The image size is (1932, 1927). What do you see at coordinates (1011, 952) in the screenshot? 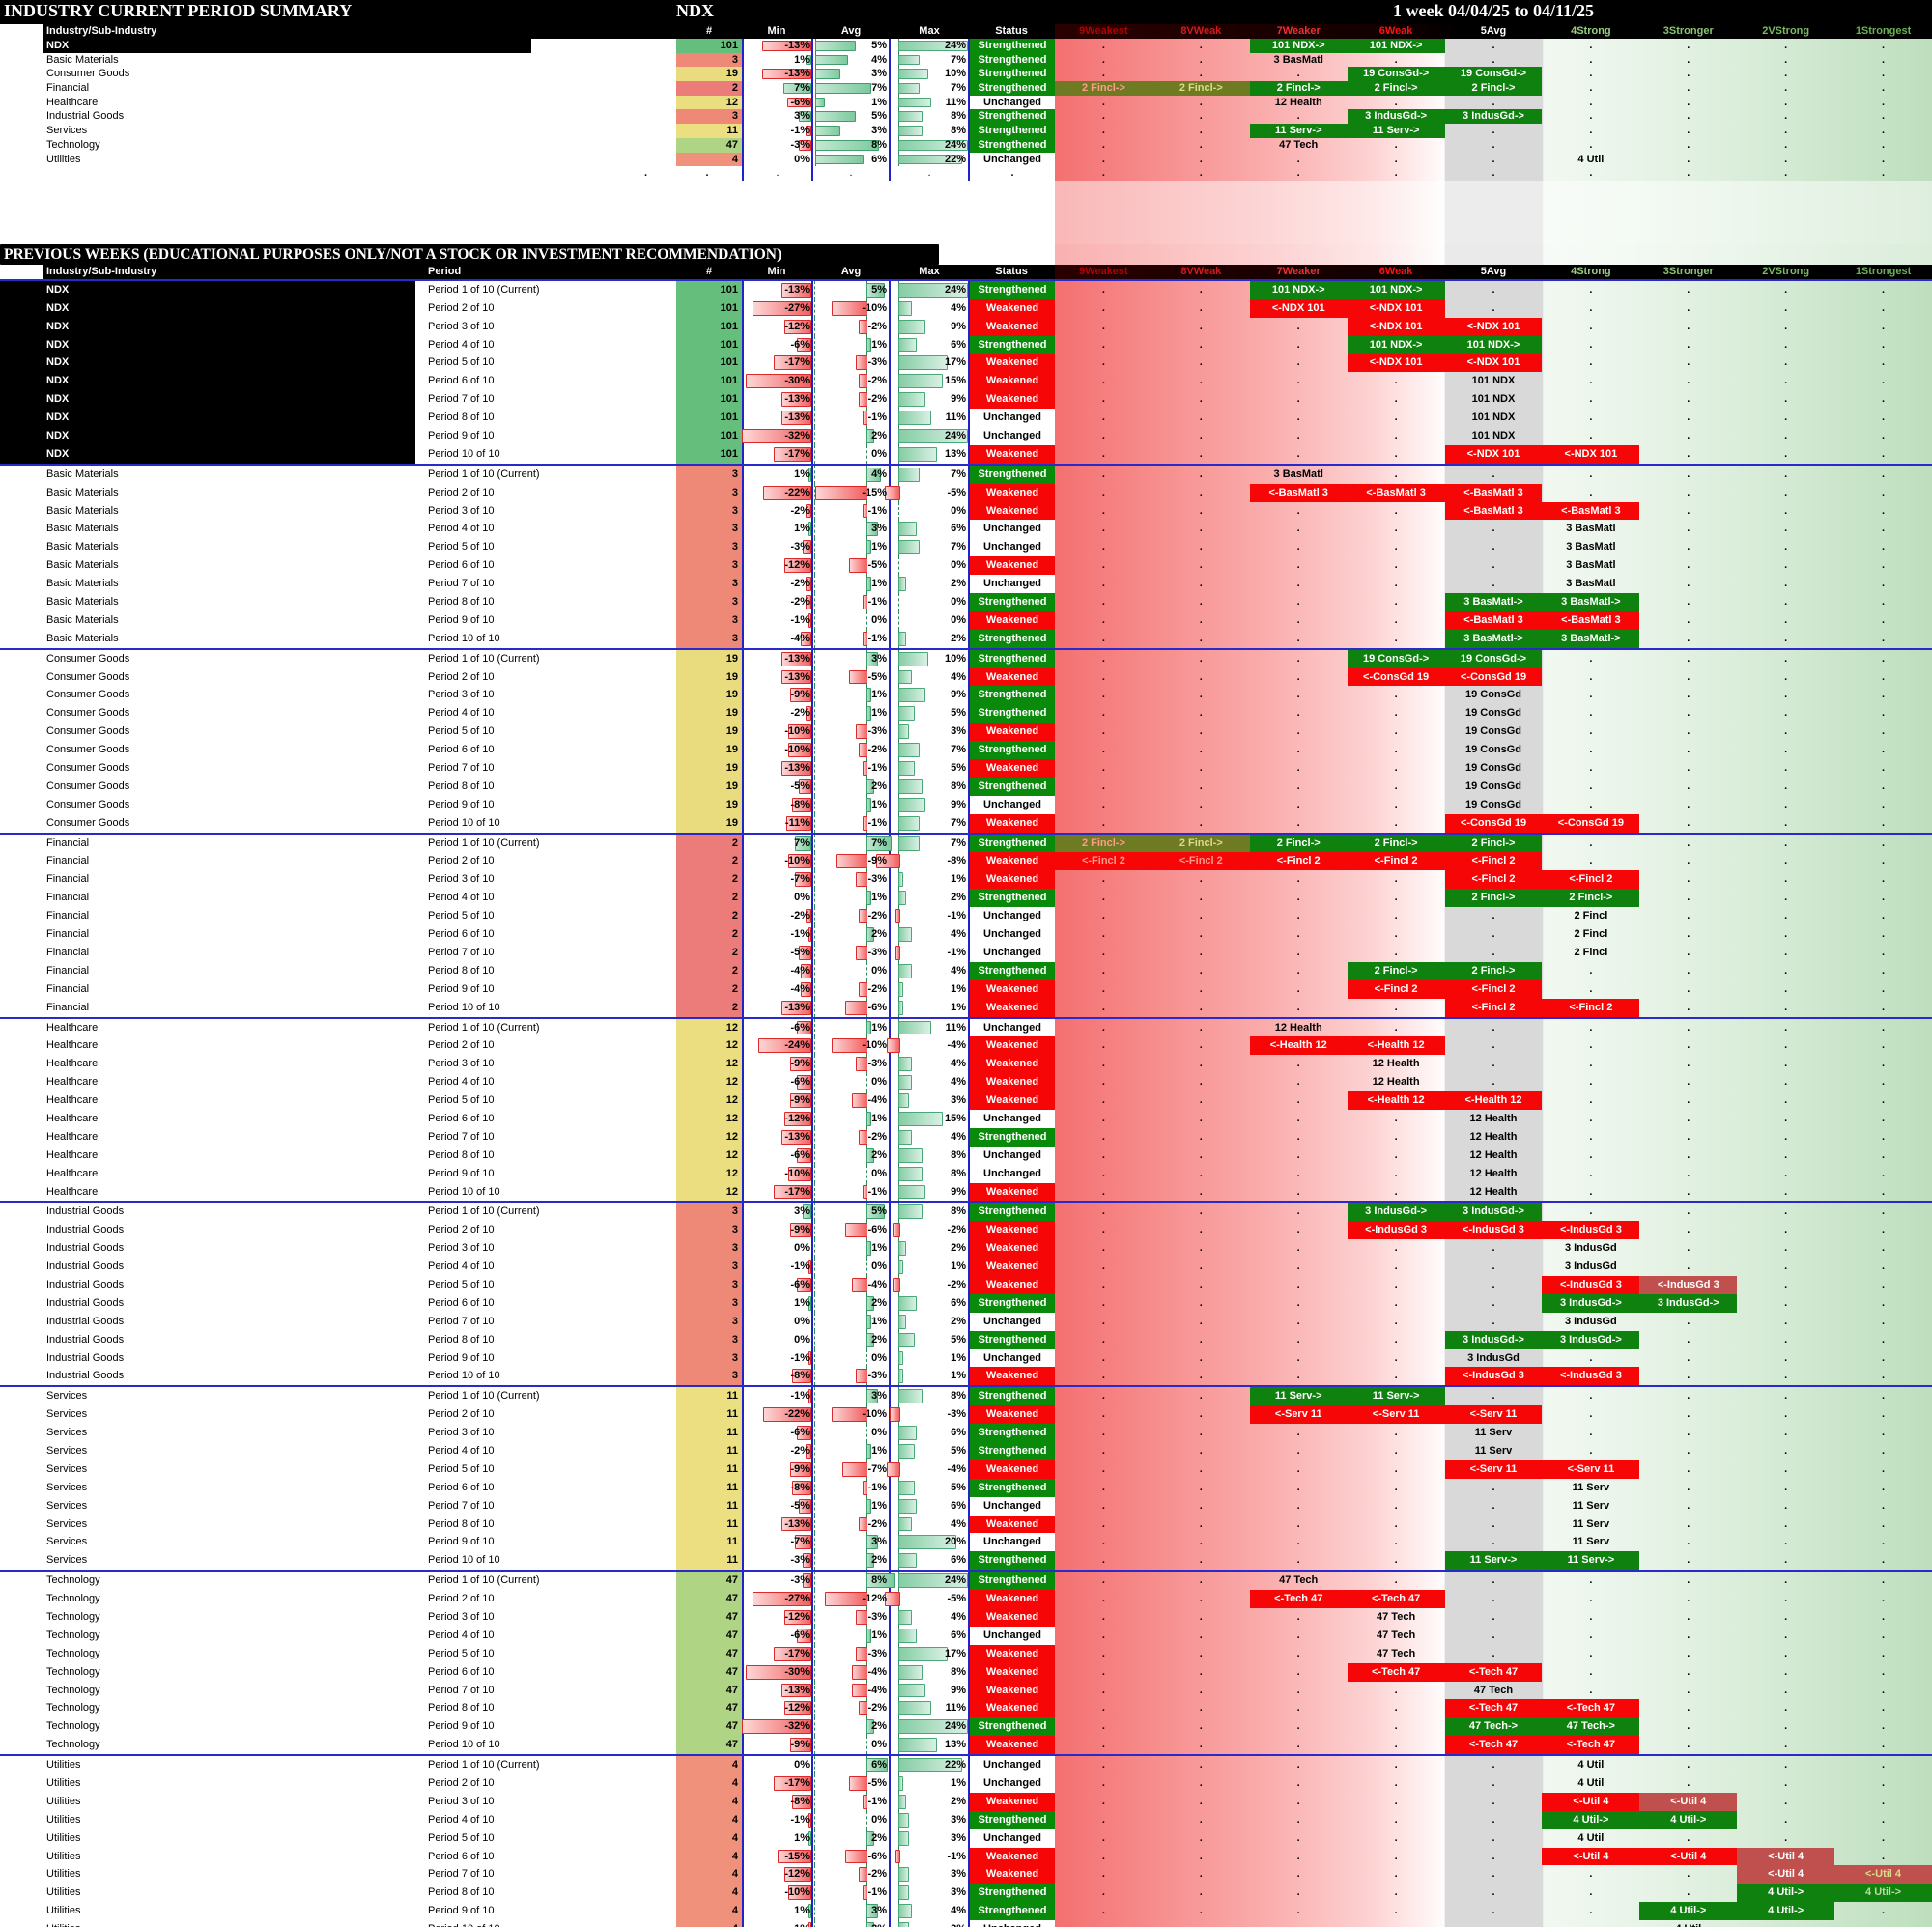
I see `status-badge: Unchanged` at bounding box center [1011, 952].